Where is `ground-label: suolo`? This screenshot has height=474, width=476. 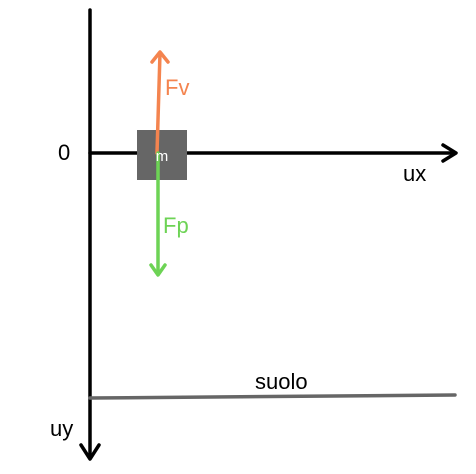
ground-label: suolo is located at coordinates (281, 381).